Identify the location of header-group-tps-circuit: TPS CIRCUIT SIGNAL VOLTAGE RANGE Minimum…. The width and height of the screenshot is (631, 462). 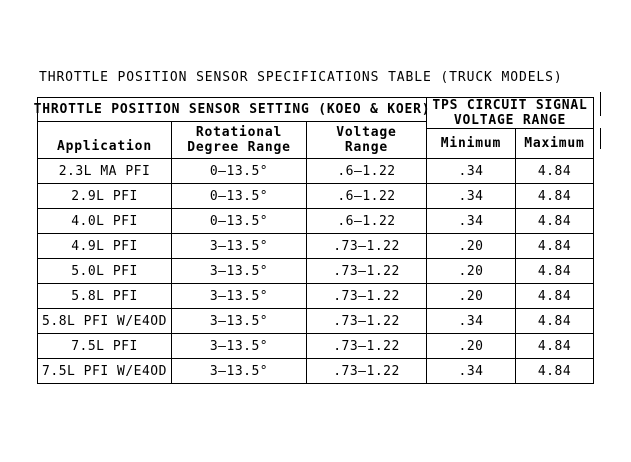
(510, 128).